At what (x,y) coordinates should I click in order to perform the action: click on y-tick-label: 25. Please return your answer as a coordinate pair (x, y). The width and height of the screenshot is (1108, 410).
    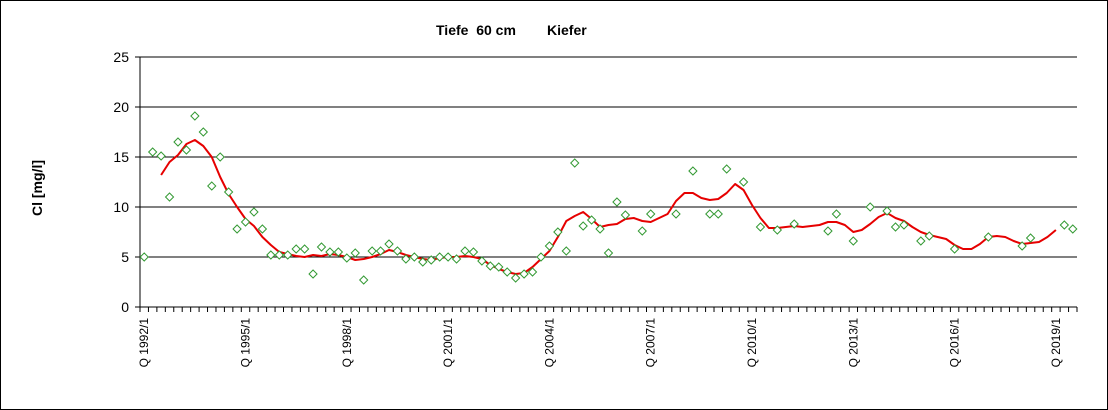
    Looking at the image, I should click on (121, 57).